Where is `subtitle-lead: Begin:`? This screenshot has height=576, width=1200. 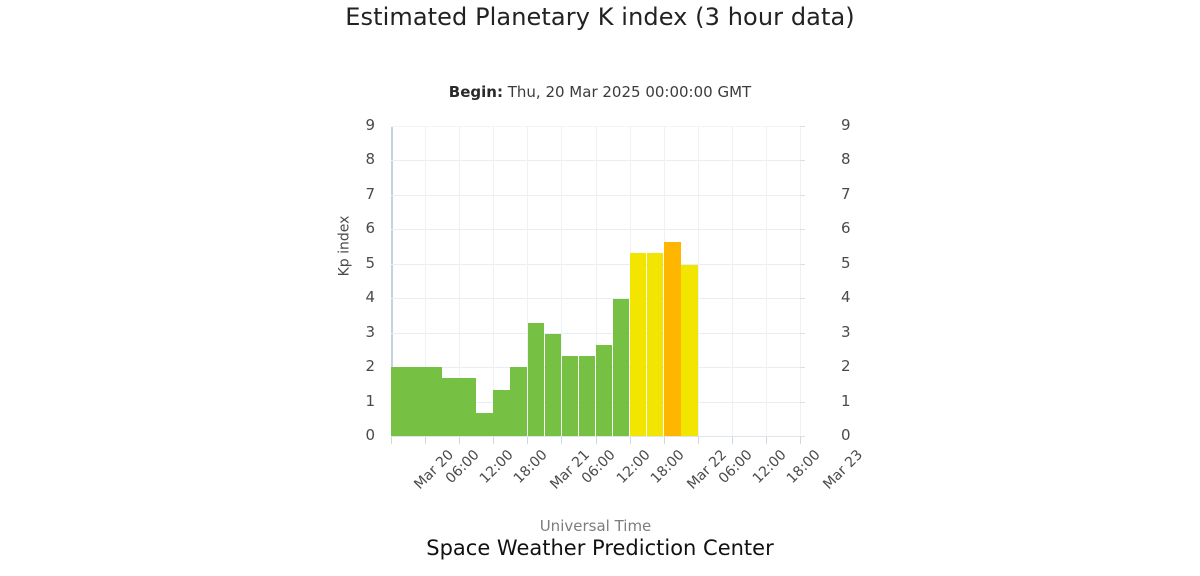
subtitle-lead: Begin: is located at coordinates (475, 92).